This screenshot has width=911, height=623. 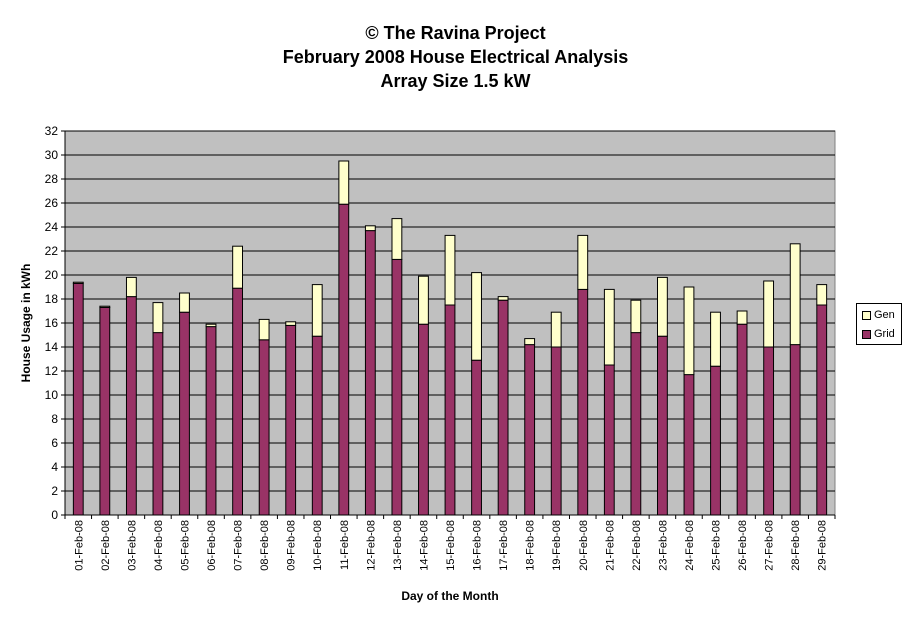 What do you see at coordinates (185, 545) in the screenshot?
I see `x-tick-label: 05-Feb-08` at bounding box center [185, 545].